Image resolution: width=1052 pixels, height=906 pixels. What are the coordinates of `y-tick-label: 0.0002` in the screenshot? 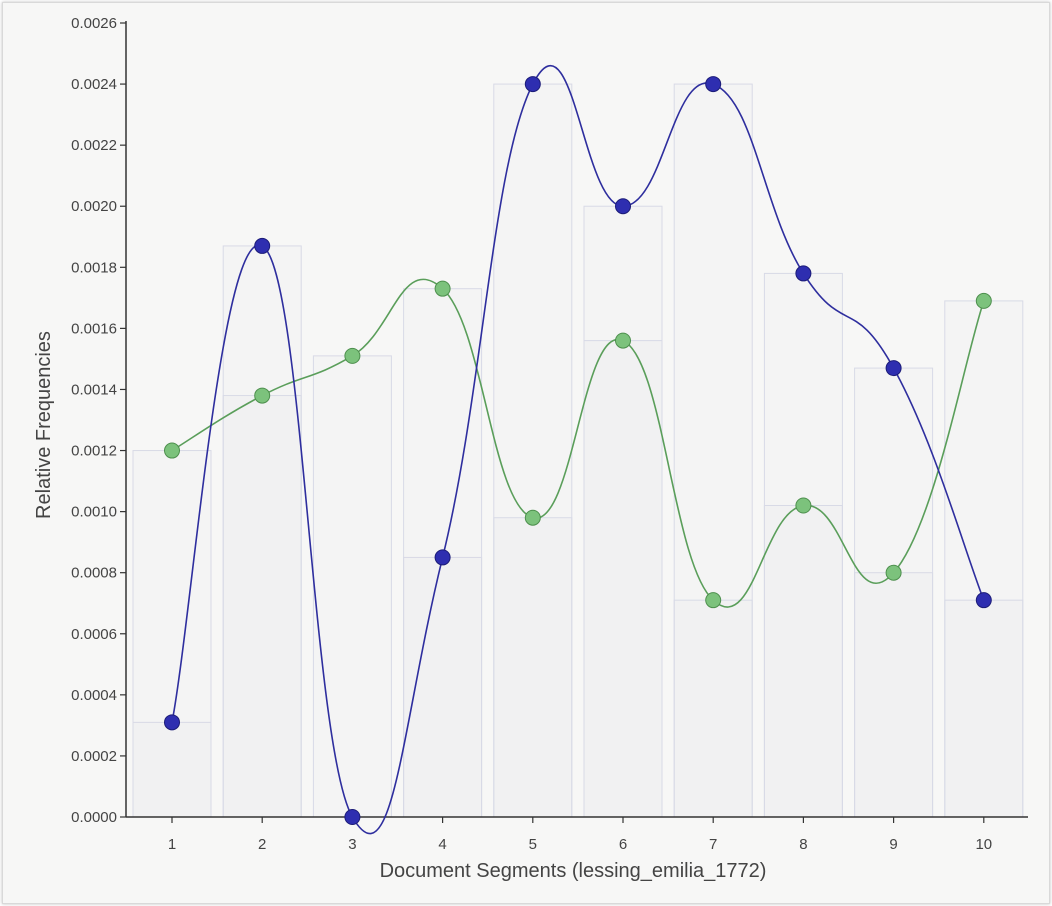 It's located at (94, 756).